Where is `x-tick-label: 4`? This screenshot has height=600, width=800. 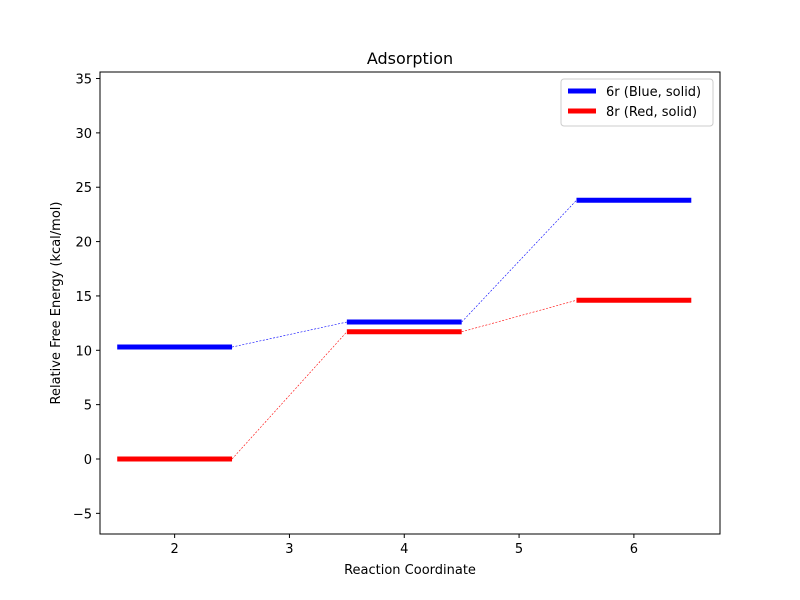 x-tick-label: 4 is located at coordinates (404, 549).